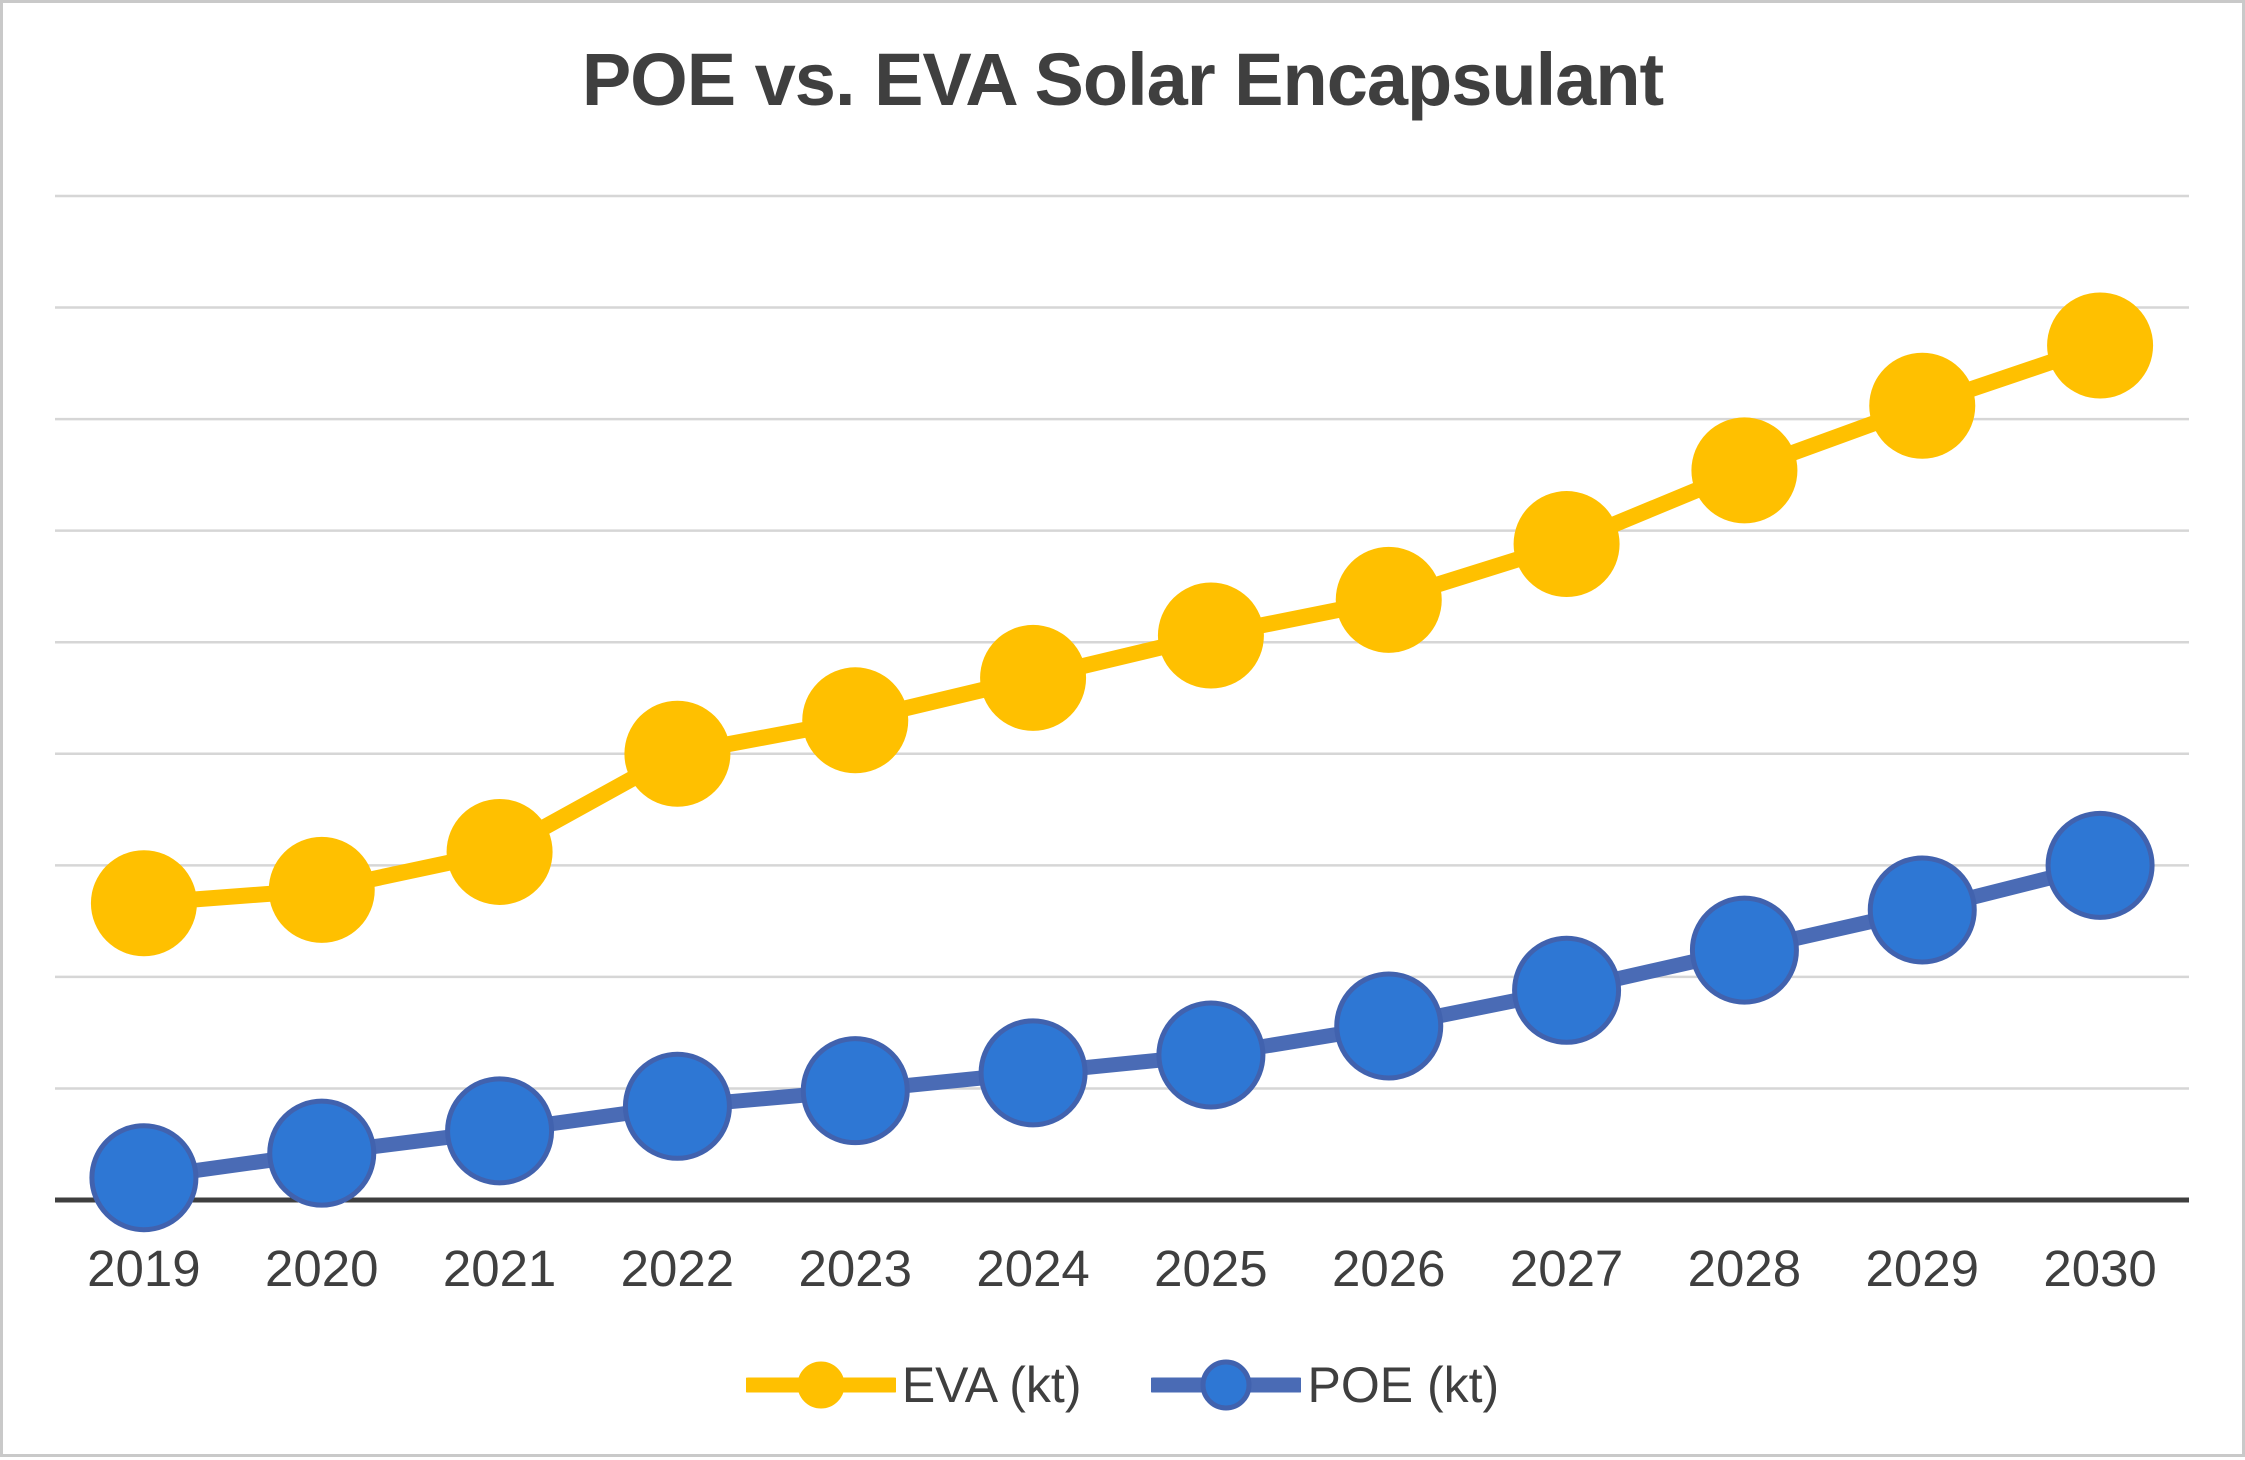 The width and height of the screenshot is (2245, 1460). What do you see at coordinates (1567, 990) in the screenshot?
I see `poe-marker-2027` at bounding box center [1567, 990].